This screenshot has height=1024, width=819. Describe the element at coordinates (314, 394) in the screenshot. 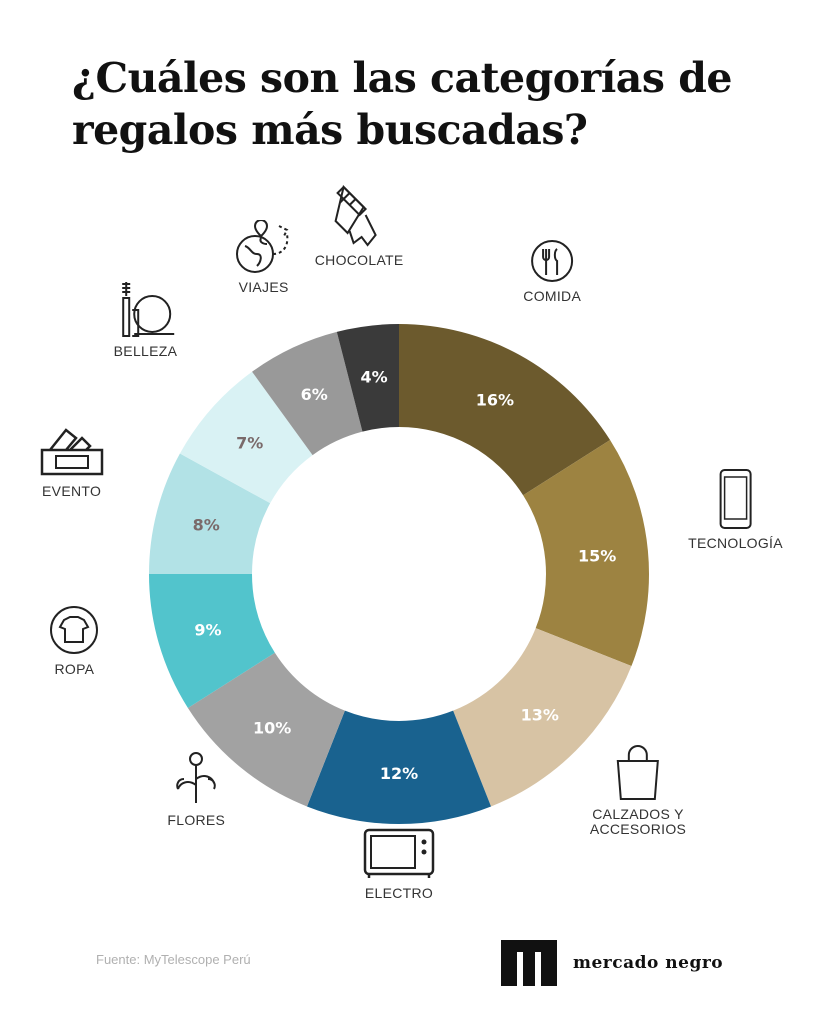

I see `slice-value-label: 6%` at that location.